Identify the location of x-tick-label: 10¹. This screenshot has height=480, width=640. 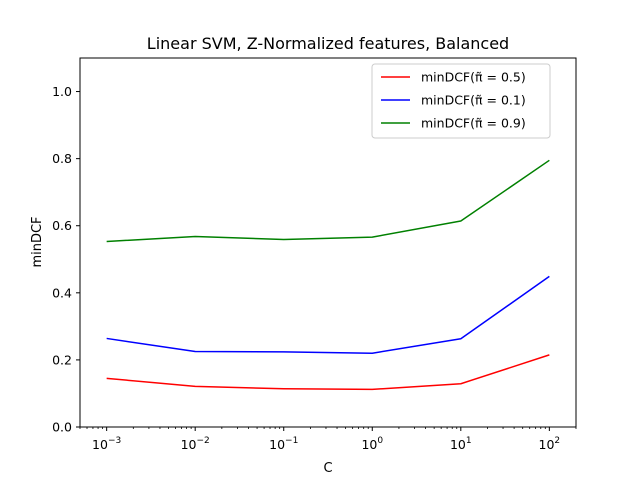
(461, 444).